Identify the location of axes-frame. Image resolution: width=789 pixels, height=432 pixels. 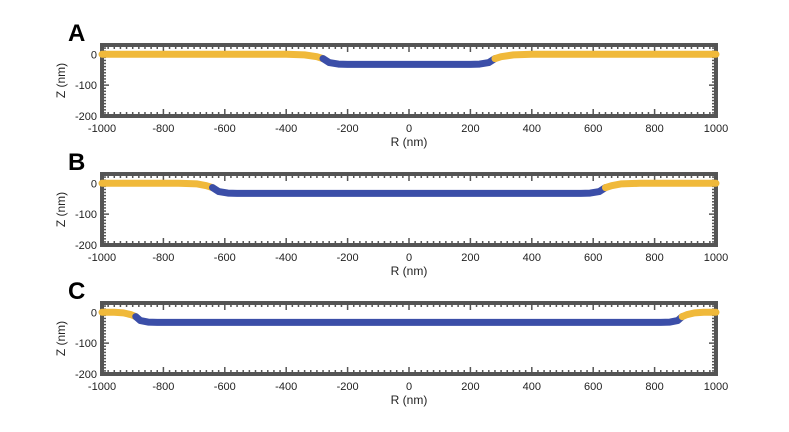
(409, 338).